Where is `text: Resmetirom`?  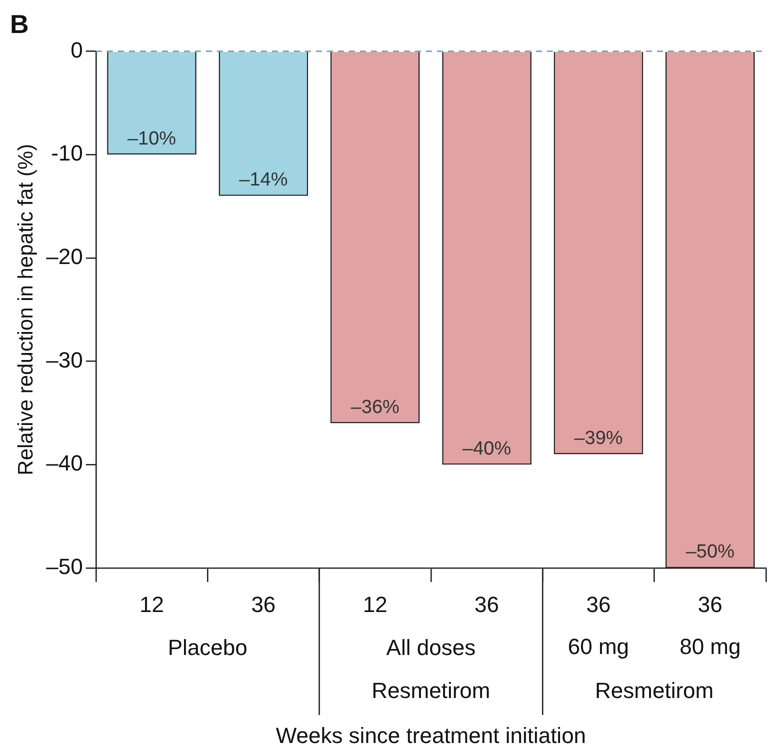 text: Resmetirom is located at coordinates (654, 691).